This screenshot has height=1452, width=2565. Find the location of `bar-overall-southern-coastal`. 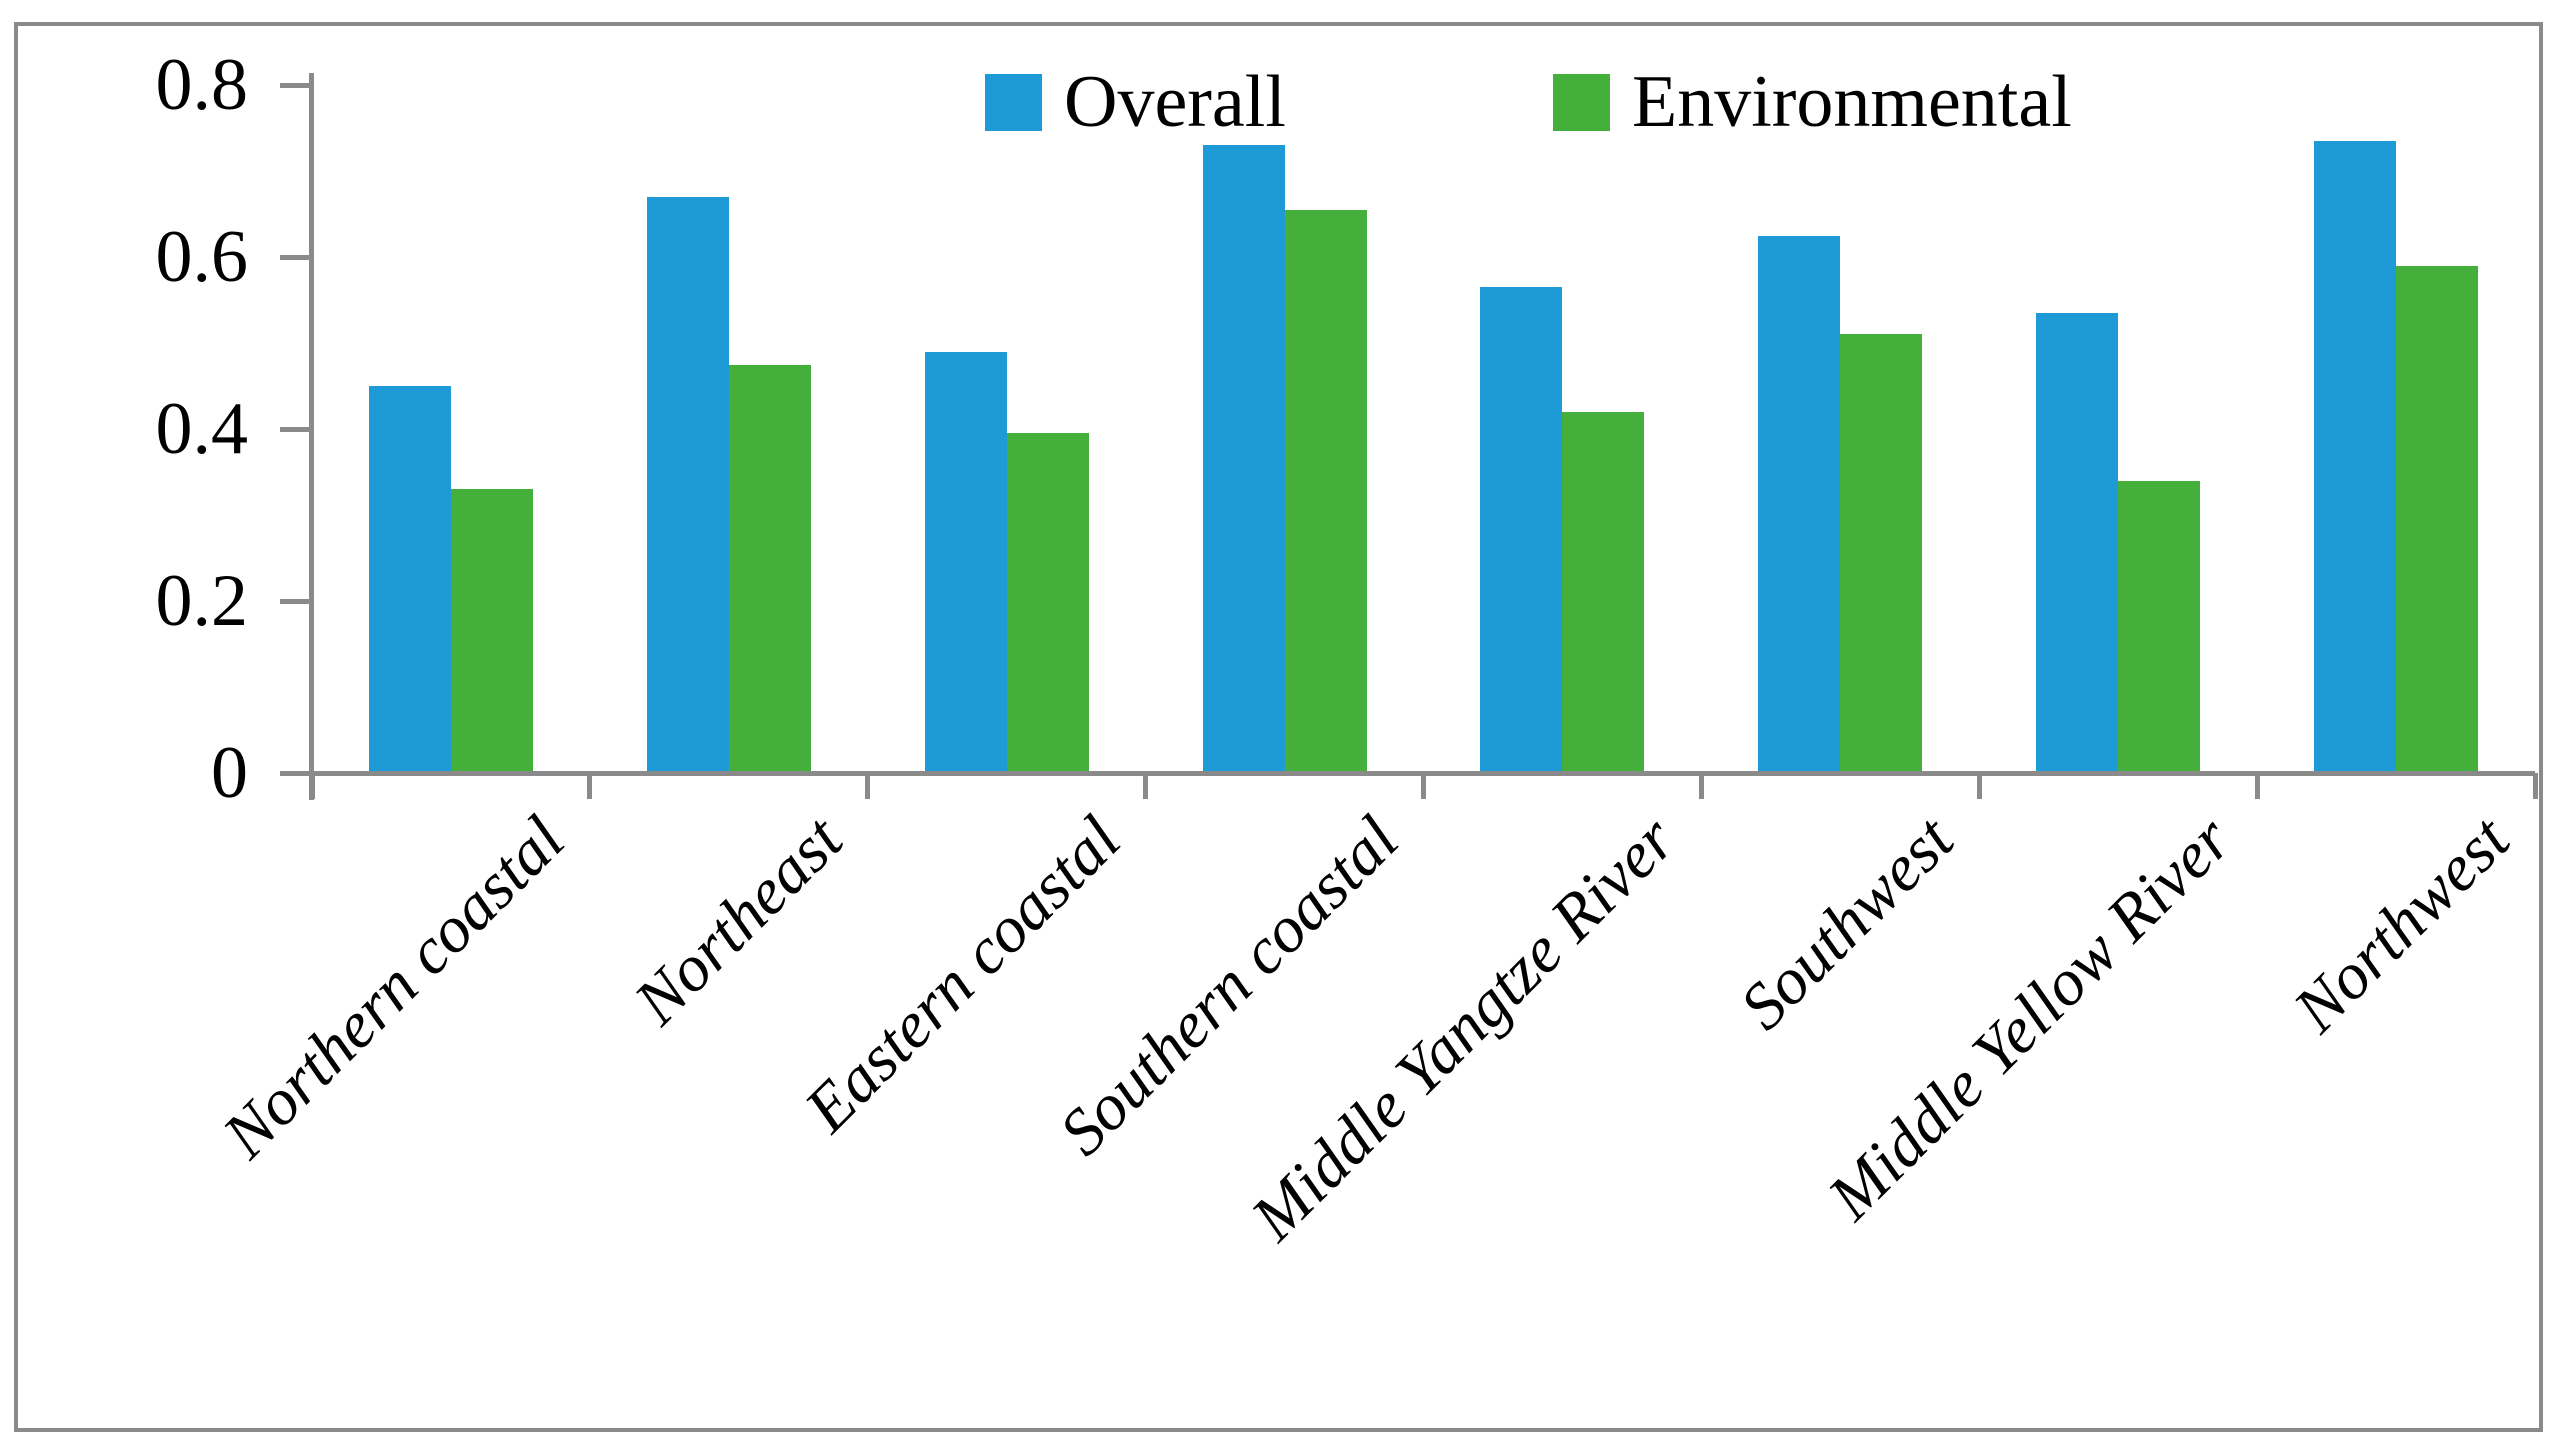

bar-overall-southern-coastal is located at coordinates (1243, 459).